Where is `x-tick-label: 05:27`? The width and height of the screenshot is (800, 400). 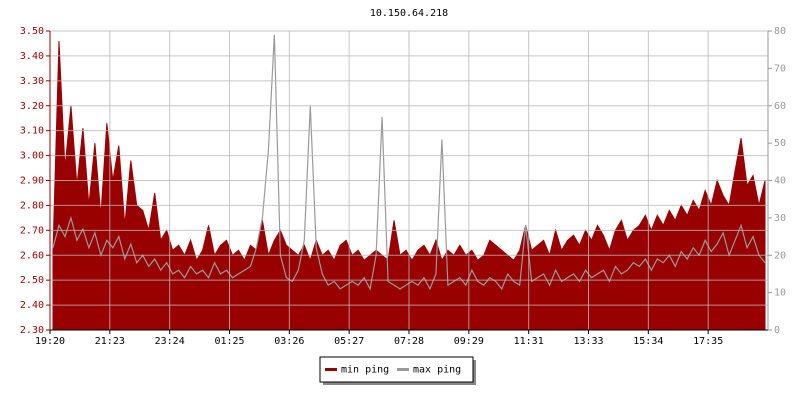
x-tick-label: 05:27 is located at coordinates (349, 341).